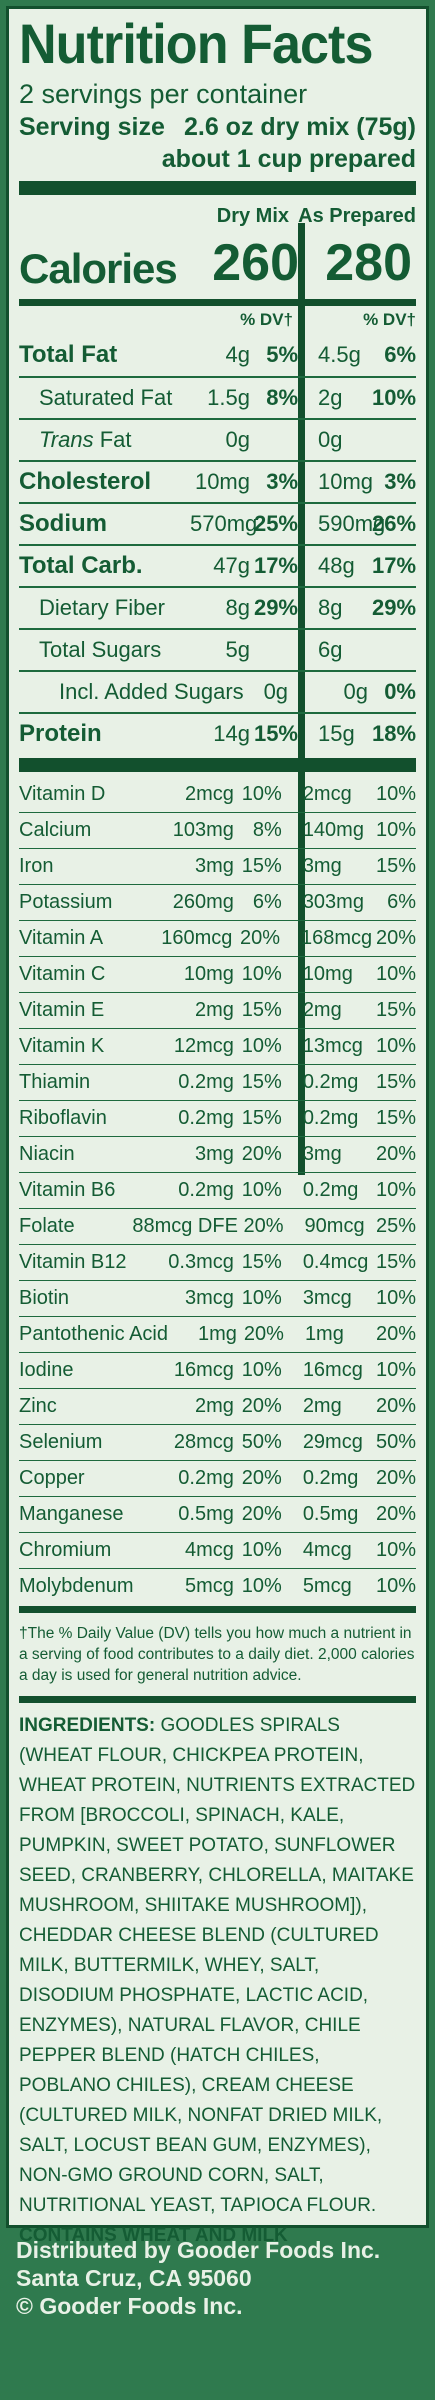 This screenshot has width=435, height=2400. Describe the element at coordinates (217, 159) in the screenshot. I see `serving-size-prepared-row: about 1 cup prepared` at that location.